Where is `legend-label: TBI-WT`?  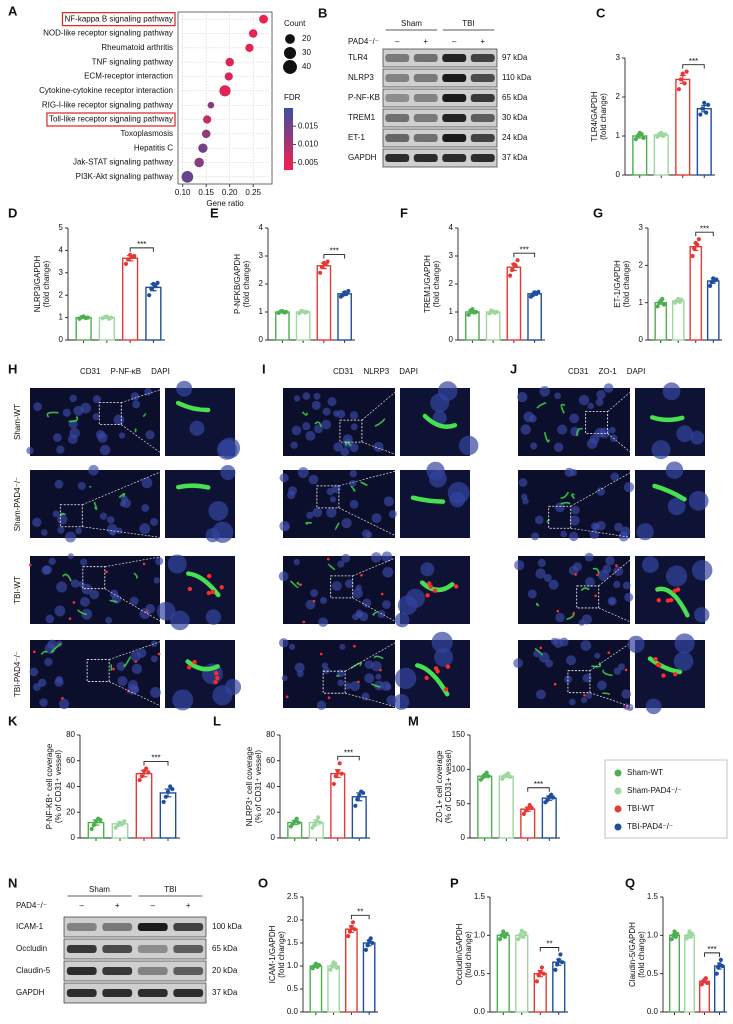 legend-label: TBI-WT is located at coordinates (641, 808).